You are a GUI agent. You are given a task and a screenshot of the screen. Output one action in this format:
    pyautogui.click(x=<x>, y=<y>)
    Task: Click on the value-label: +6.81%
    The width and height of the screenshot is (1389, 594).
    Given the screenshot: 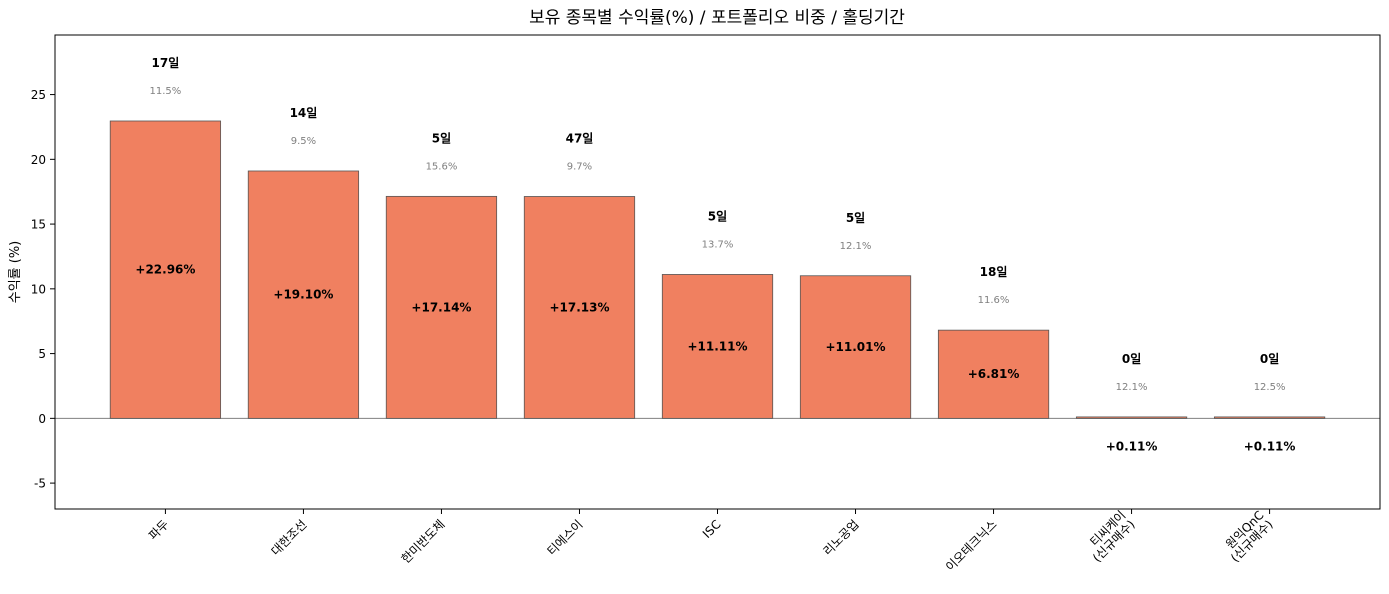 What is the action you would take?
    pyautogui.click(x=994, y=374)
    